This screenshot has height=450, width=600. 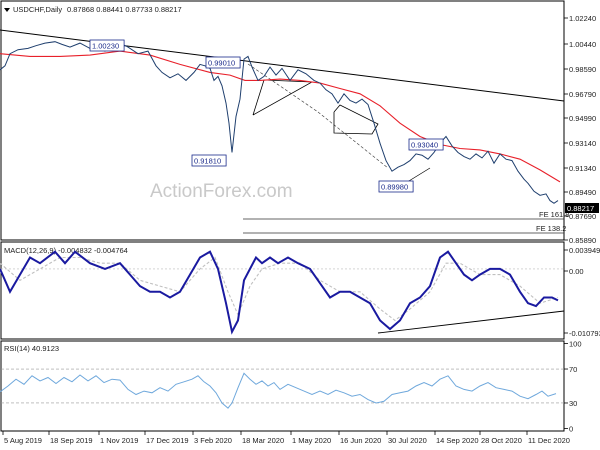 I want to click on macd-tick-label: -0.010793, so click(x=584, y=333).